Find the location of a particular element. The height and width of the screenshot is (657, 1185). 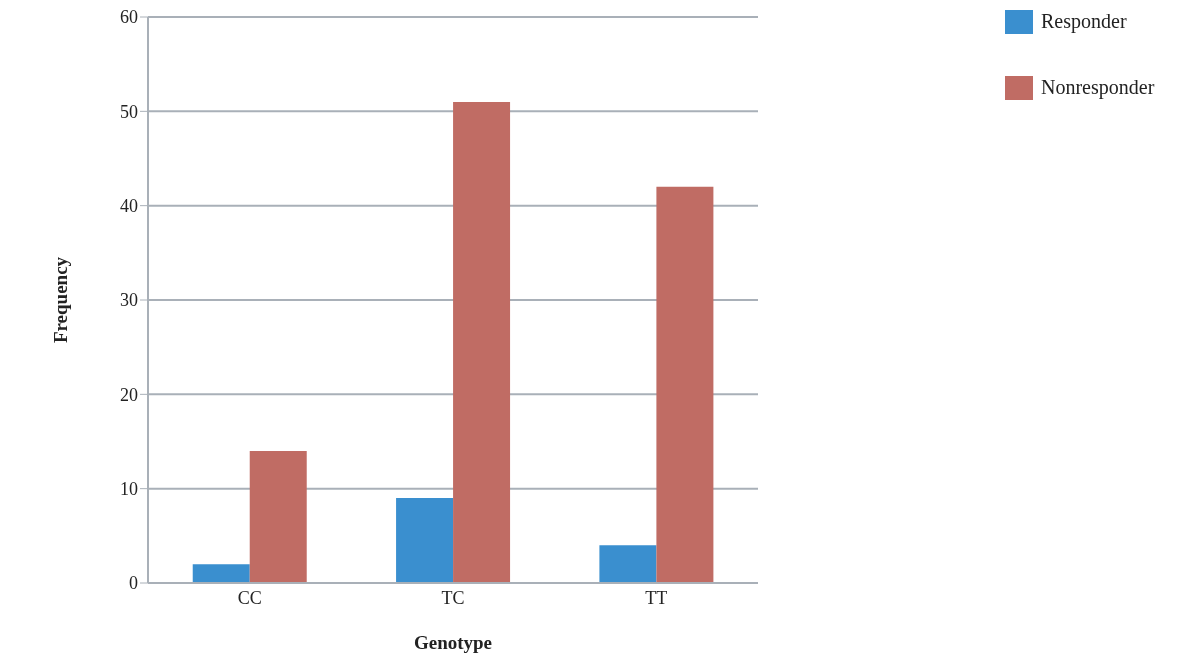

y-axis-title: Frequency is located at coordinates (60, 300).